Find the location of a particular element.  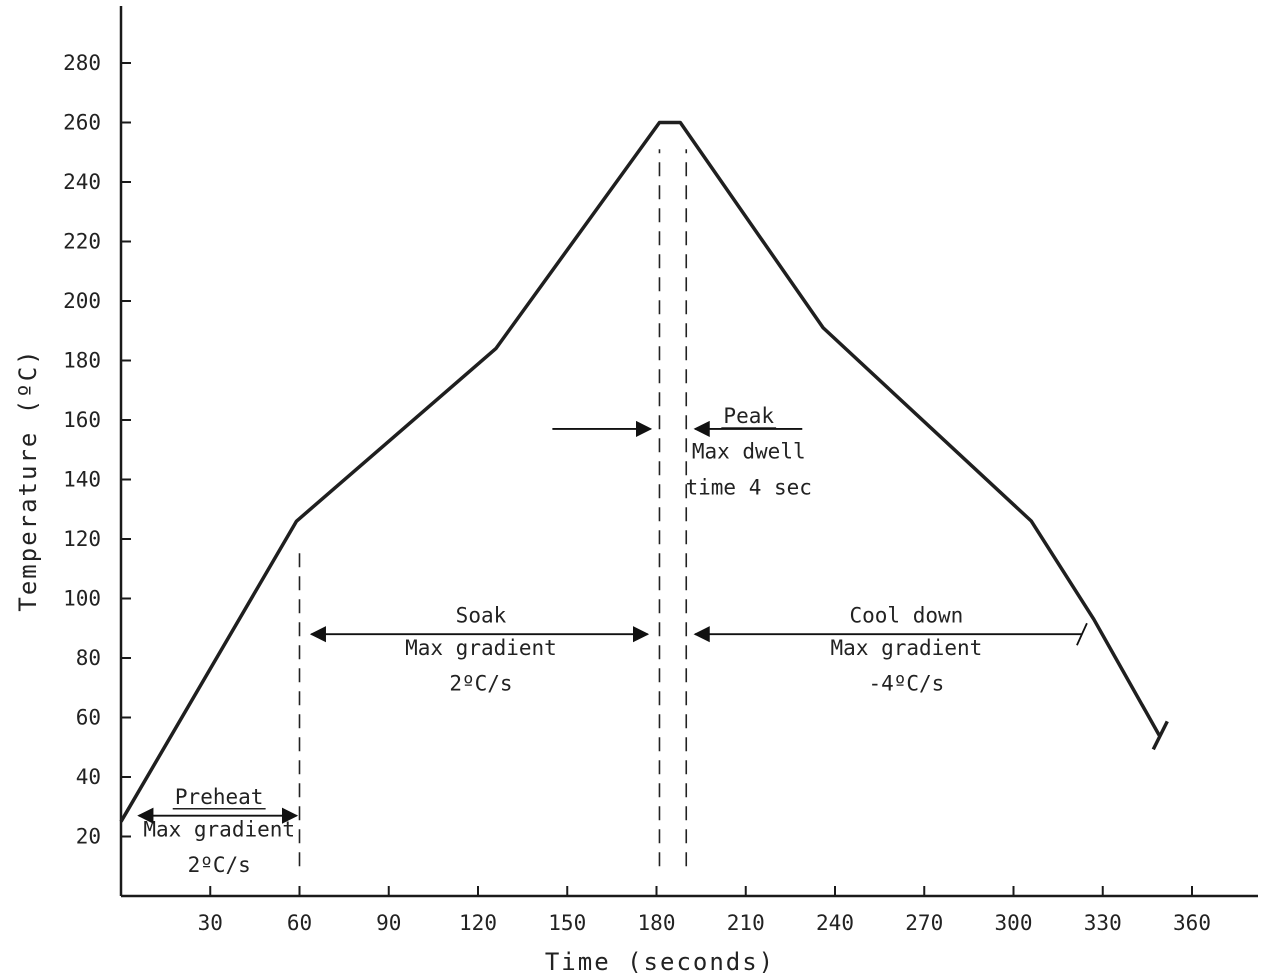

x-tick-label: 210 is located at coordinates (746, 923).